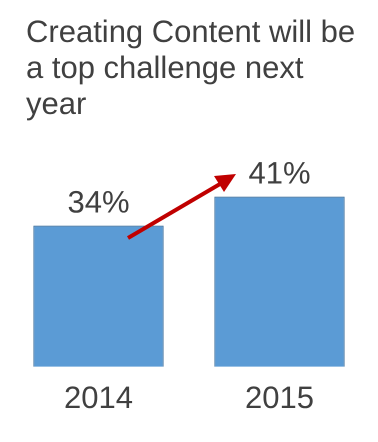  I want to click on data-label: 34%, so click(98, 202).